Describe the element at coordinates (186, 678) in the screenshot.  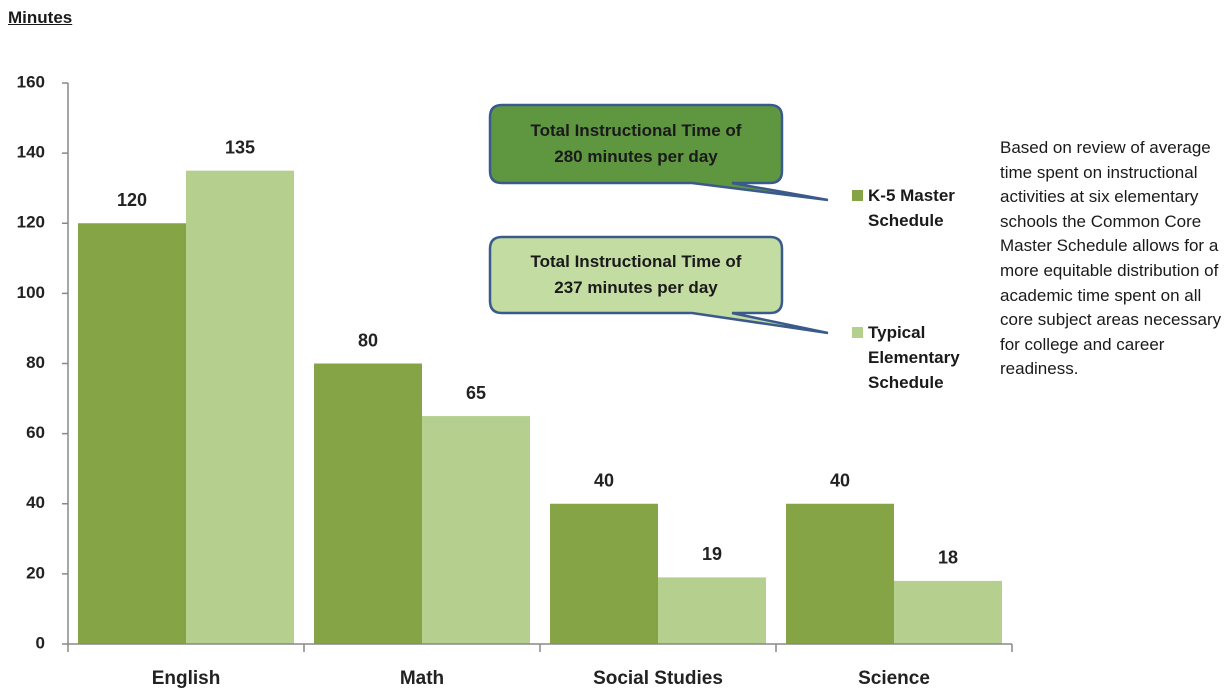
I see `x-tick-label: English` at that location.